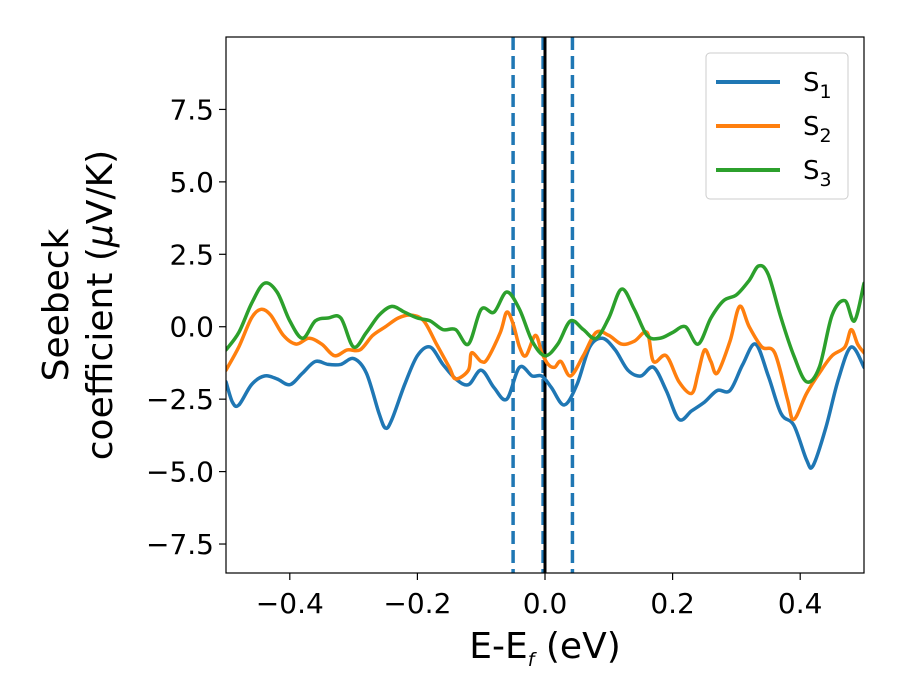 Image resolution: width=900 pixels, height=700 pixels. I want to click on x-tick-label: −0.2, so click(417, 603).